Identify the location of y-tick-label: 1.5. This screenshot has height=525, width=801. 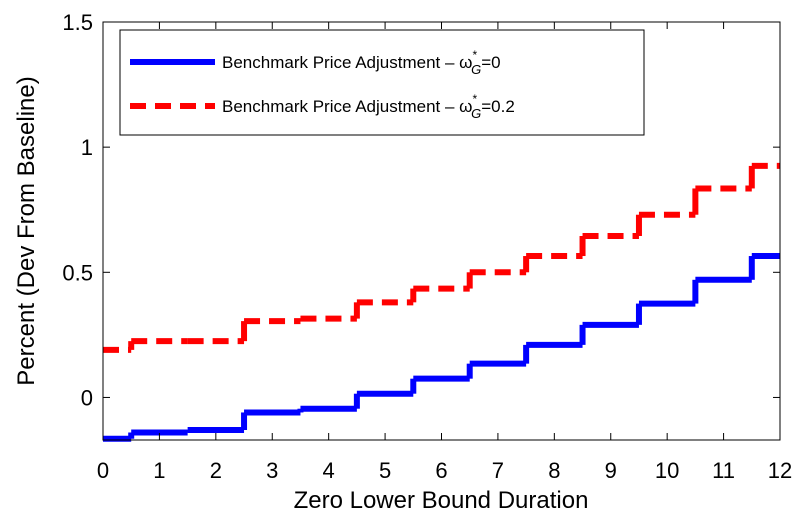
(77, 22).